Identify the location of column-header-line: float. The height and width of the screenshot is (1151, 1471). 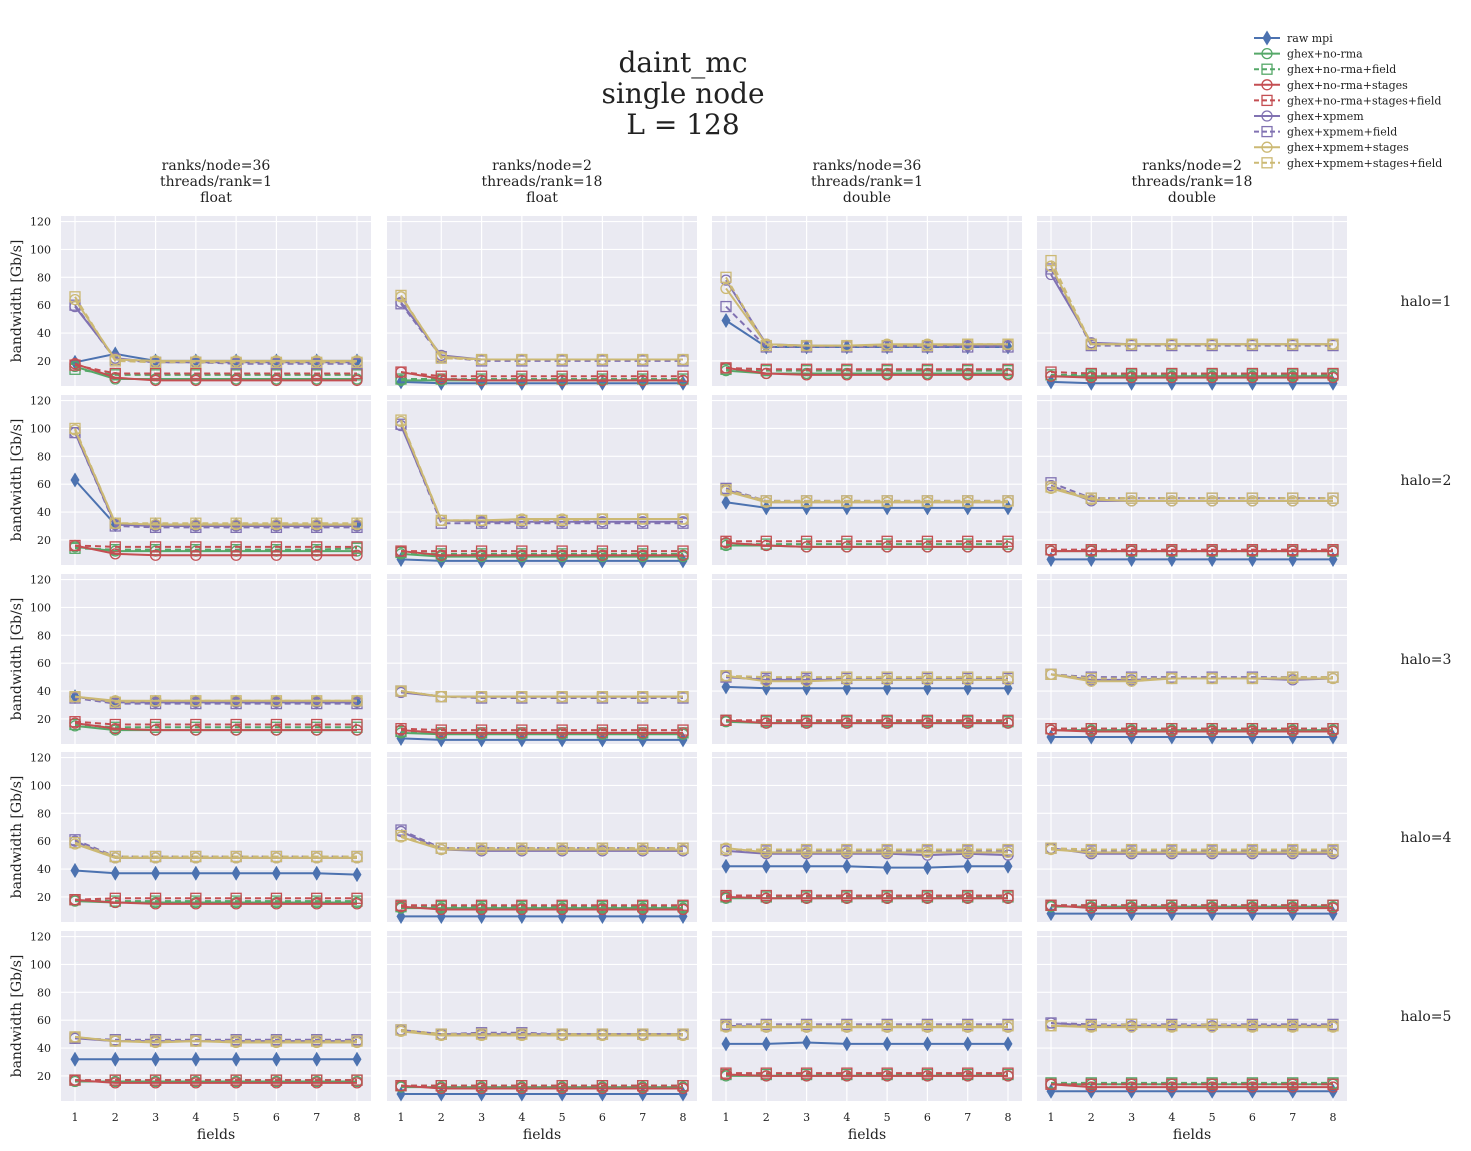
(542, 198).